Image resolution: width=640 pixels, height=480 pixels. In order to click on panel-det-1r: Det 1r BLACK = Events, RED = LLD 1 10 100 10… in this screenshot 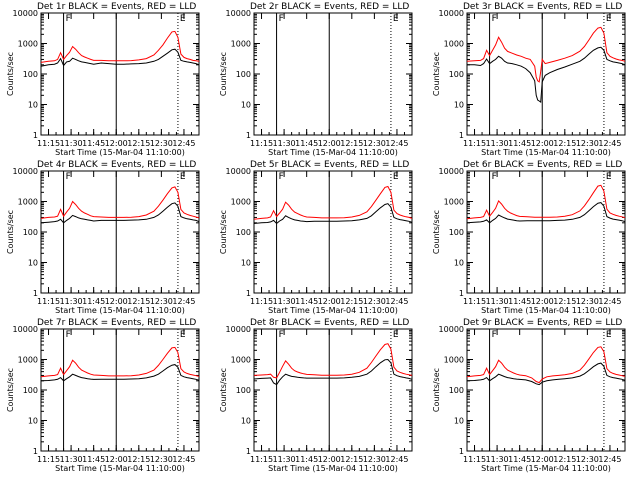, I will do `click(103, 79)`.